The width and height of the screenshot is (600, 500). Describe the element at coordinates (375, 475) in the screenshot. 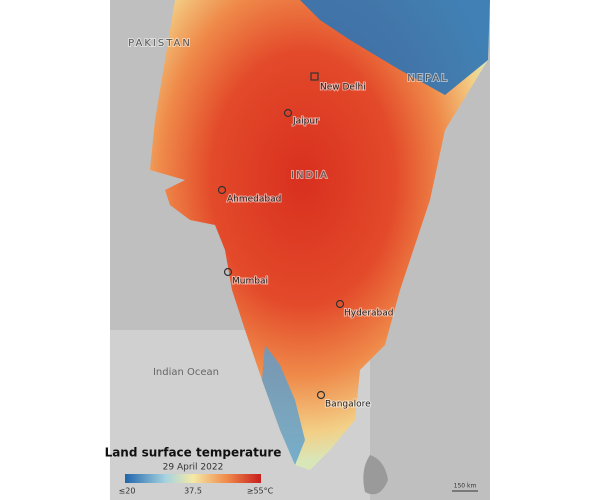

I see `sri-lanka` at that location.